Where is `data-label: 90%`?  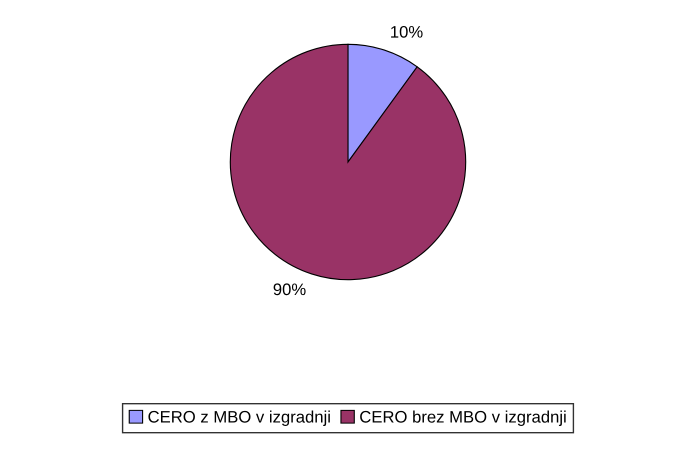 data-label: 90% is located at coordinates (290, 289).